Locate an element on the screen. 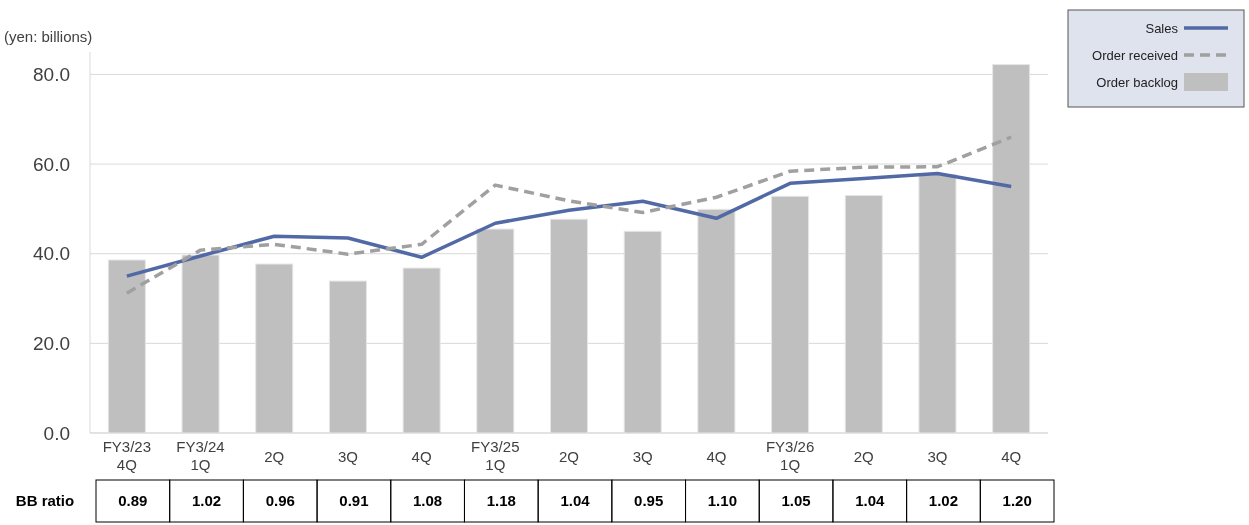 The image size is (1249, 525). x-tick-label: FY3/25 1Q is located at coordinates (495, 455).